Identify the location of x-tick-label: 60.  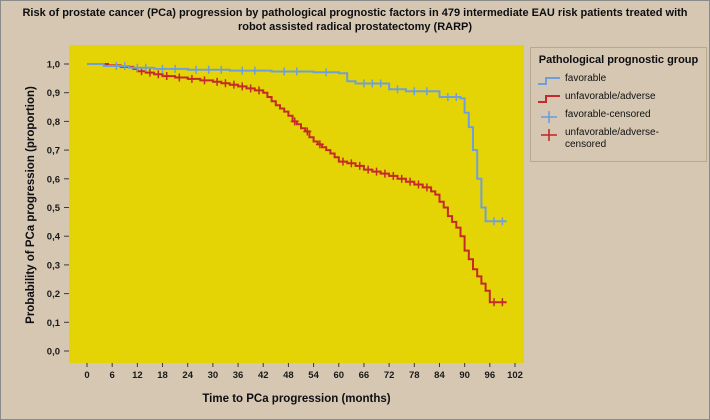
(338, 375).